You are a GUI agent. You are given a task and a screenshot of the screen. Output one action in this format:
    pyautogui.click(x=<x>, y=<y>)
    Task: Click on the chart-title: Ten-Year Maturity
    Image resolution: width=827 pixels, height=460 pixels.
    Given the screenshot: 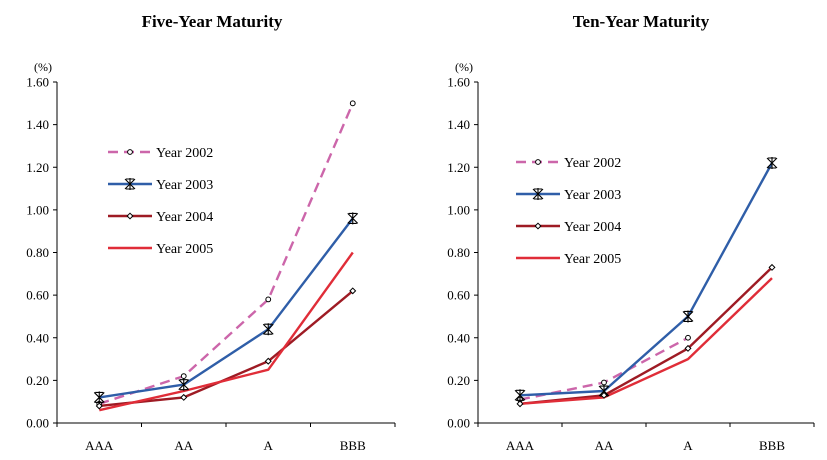 What is the action you would take?
    pyautogui.click(x=641, y=21)
    